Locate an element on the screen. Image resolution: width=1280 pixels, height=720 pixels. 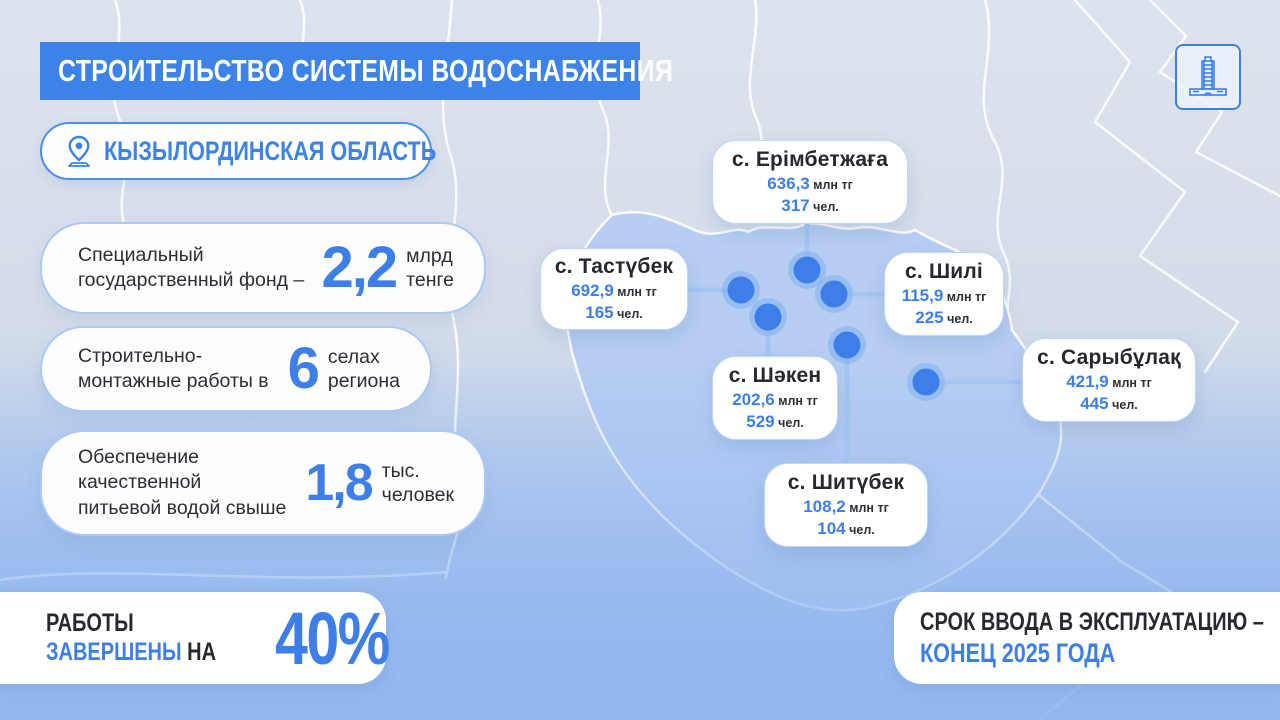
stat-card-fund-unit: млрд тенге is located at coordinates (430, 267).